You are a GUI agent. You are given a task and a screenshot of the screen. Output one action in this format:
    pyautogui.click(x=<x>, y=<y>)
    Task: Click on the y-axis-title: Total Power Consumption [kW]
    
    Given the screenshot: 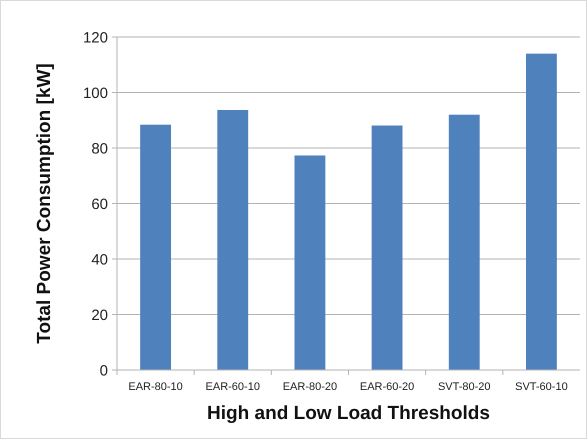 What is the action you would take?
    pyautogui.click(x=44, y=203)
    